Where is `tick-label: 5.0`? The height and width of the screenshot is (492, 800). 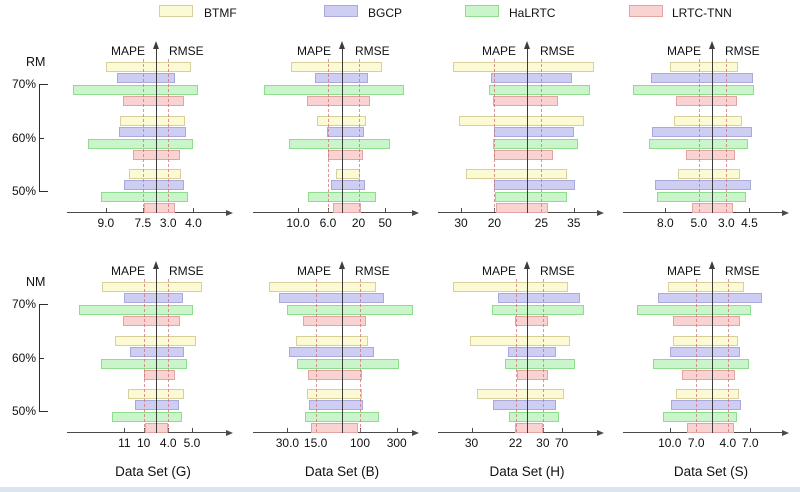
tick-label: 5.0 is located at coordinates (192, 443).